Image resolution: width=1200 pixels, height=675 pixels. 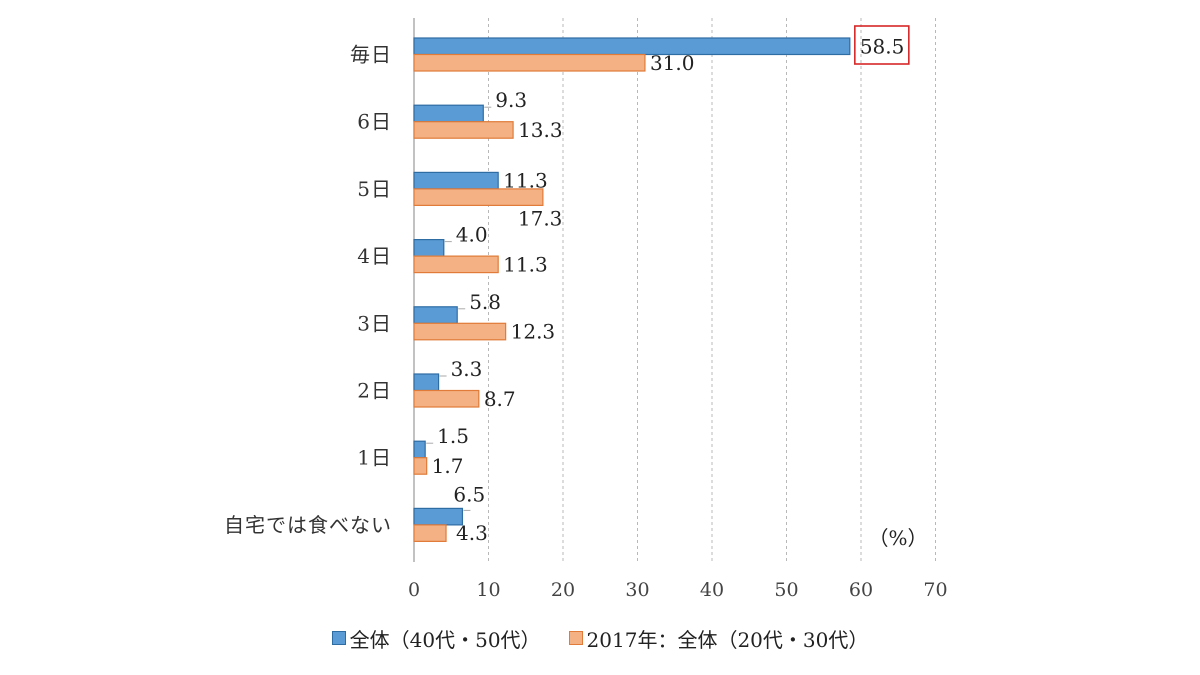 I want to click on x-tick-label: 70, so click(x=935, y=590).